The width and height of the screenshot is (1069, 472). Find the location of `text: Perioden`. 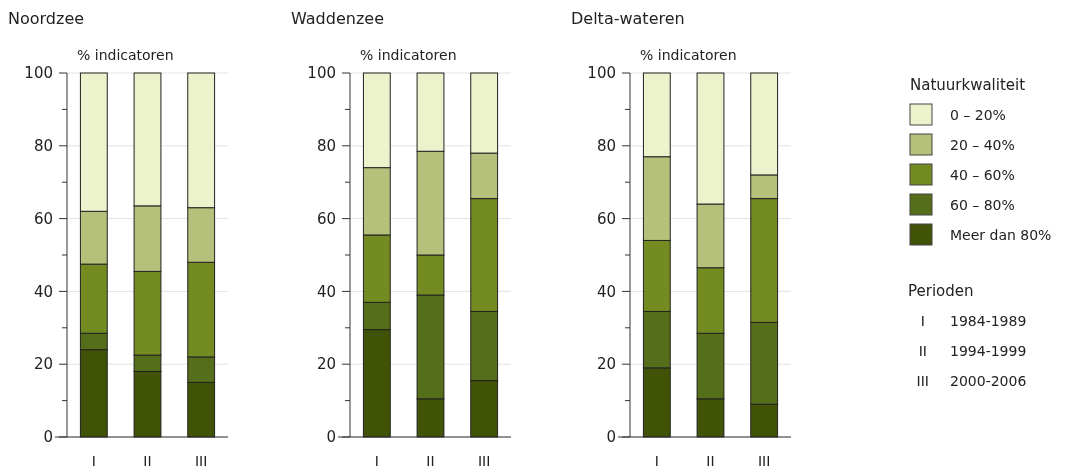

text: Perioden is located at coordinates (941, 291).